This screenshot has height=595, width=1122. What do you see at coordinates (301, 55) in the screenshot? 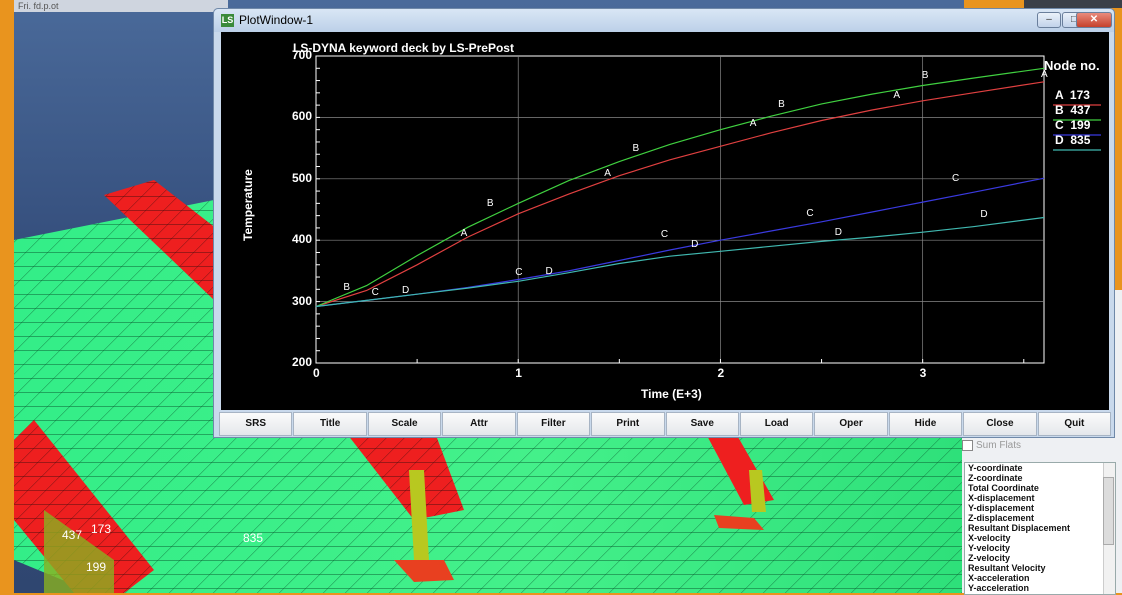
I see `y-tick-label: 700` at bounding box center [301, 55].